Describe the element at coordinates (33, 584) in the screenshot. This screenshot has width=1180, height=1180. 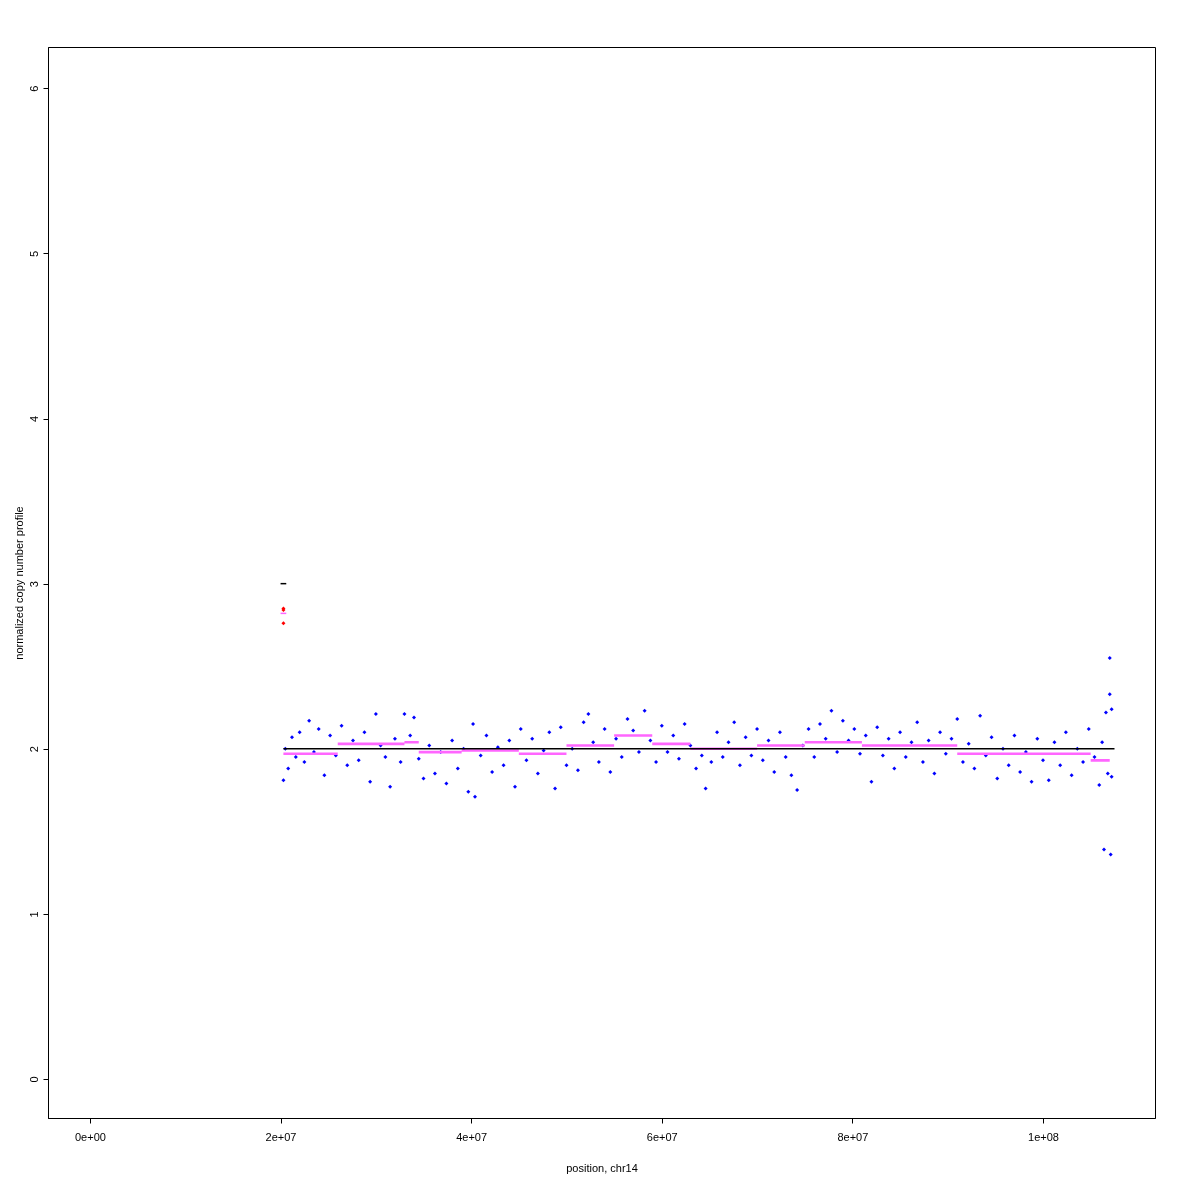
I see `y-tick-label: 3` at that location.